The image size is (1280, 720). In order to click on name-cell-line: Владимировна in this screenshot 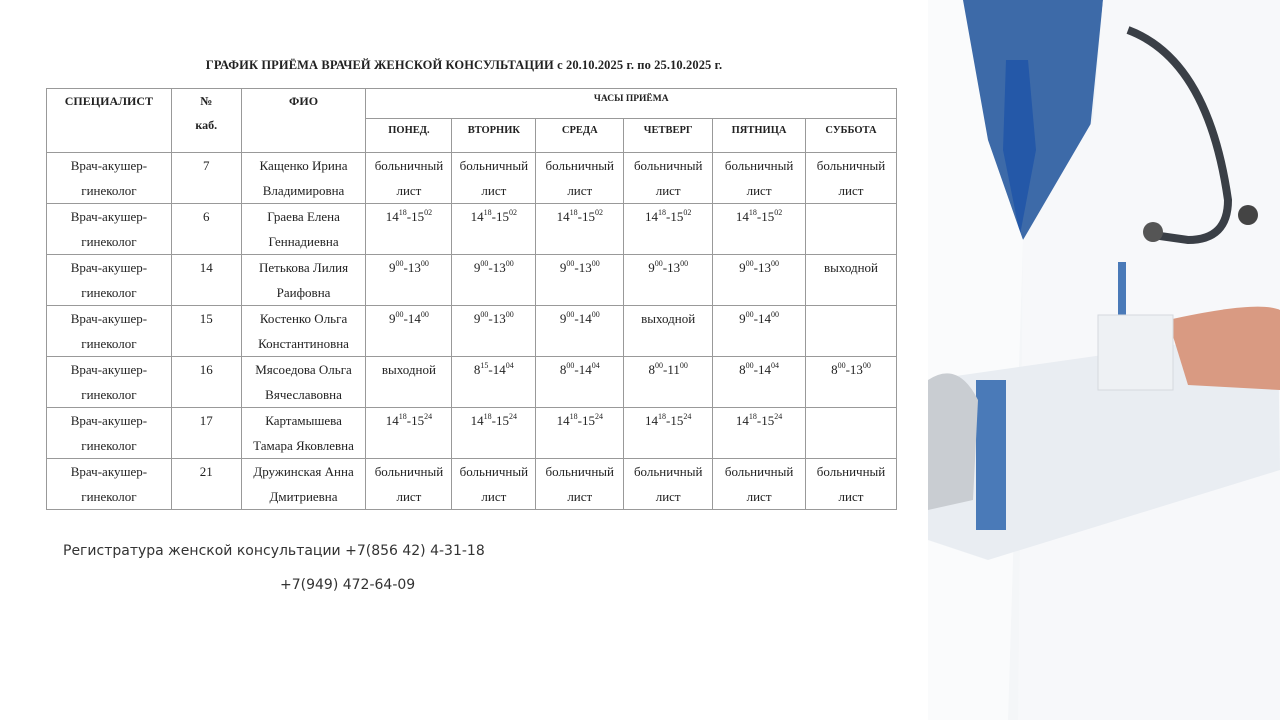, I will do `click(303, 190)`.